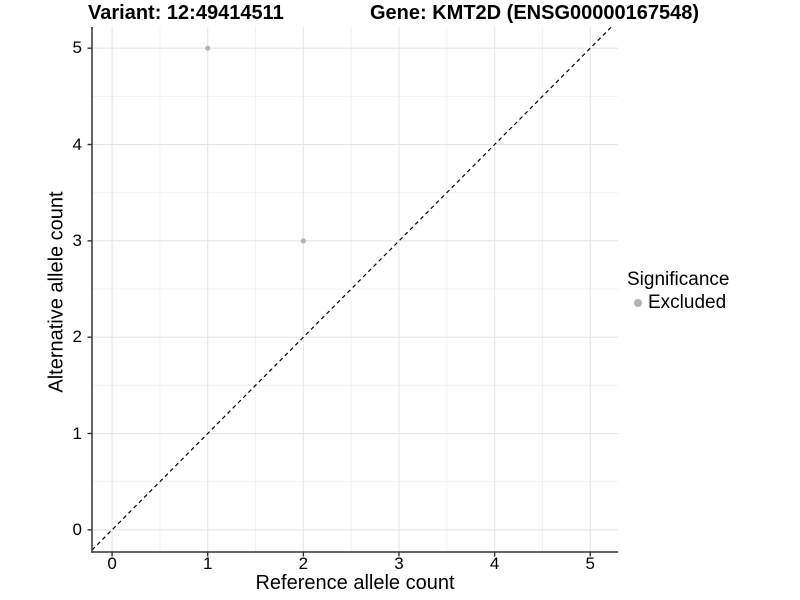 This screenshot has width=800, height=600. I want to click on legend-item-excluded: Excluded, so click(681, 302).